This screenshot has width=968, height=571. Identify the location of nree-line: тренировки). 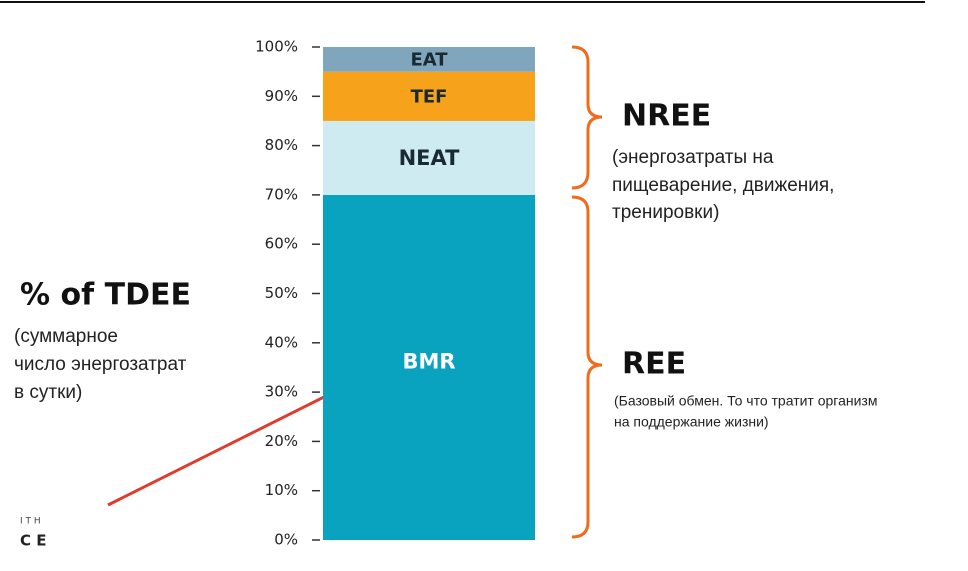
(665, 212).